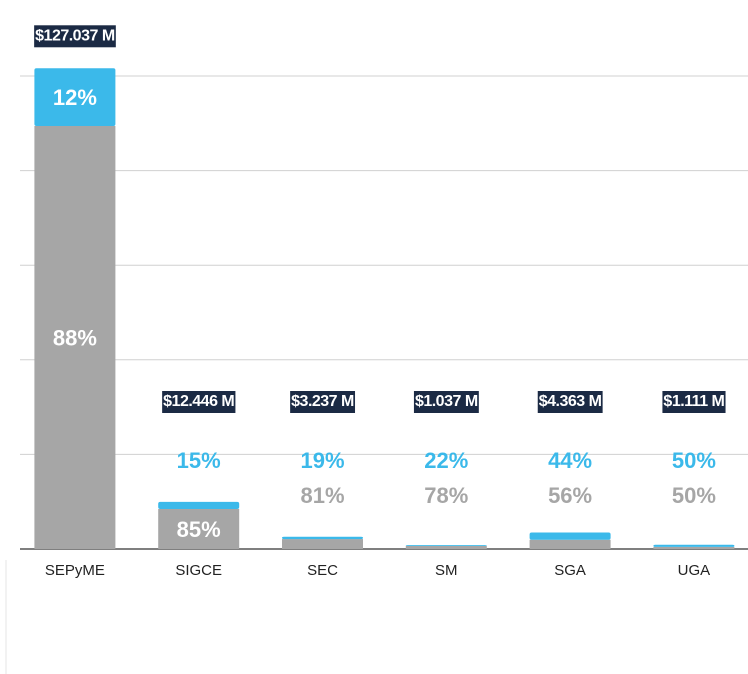 The width and height of the screenshot is (748, 674). I want to click on total-label: $4.363 M, so click(570, 401).